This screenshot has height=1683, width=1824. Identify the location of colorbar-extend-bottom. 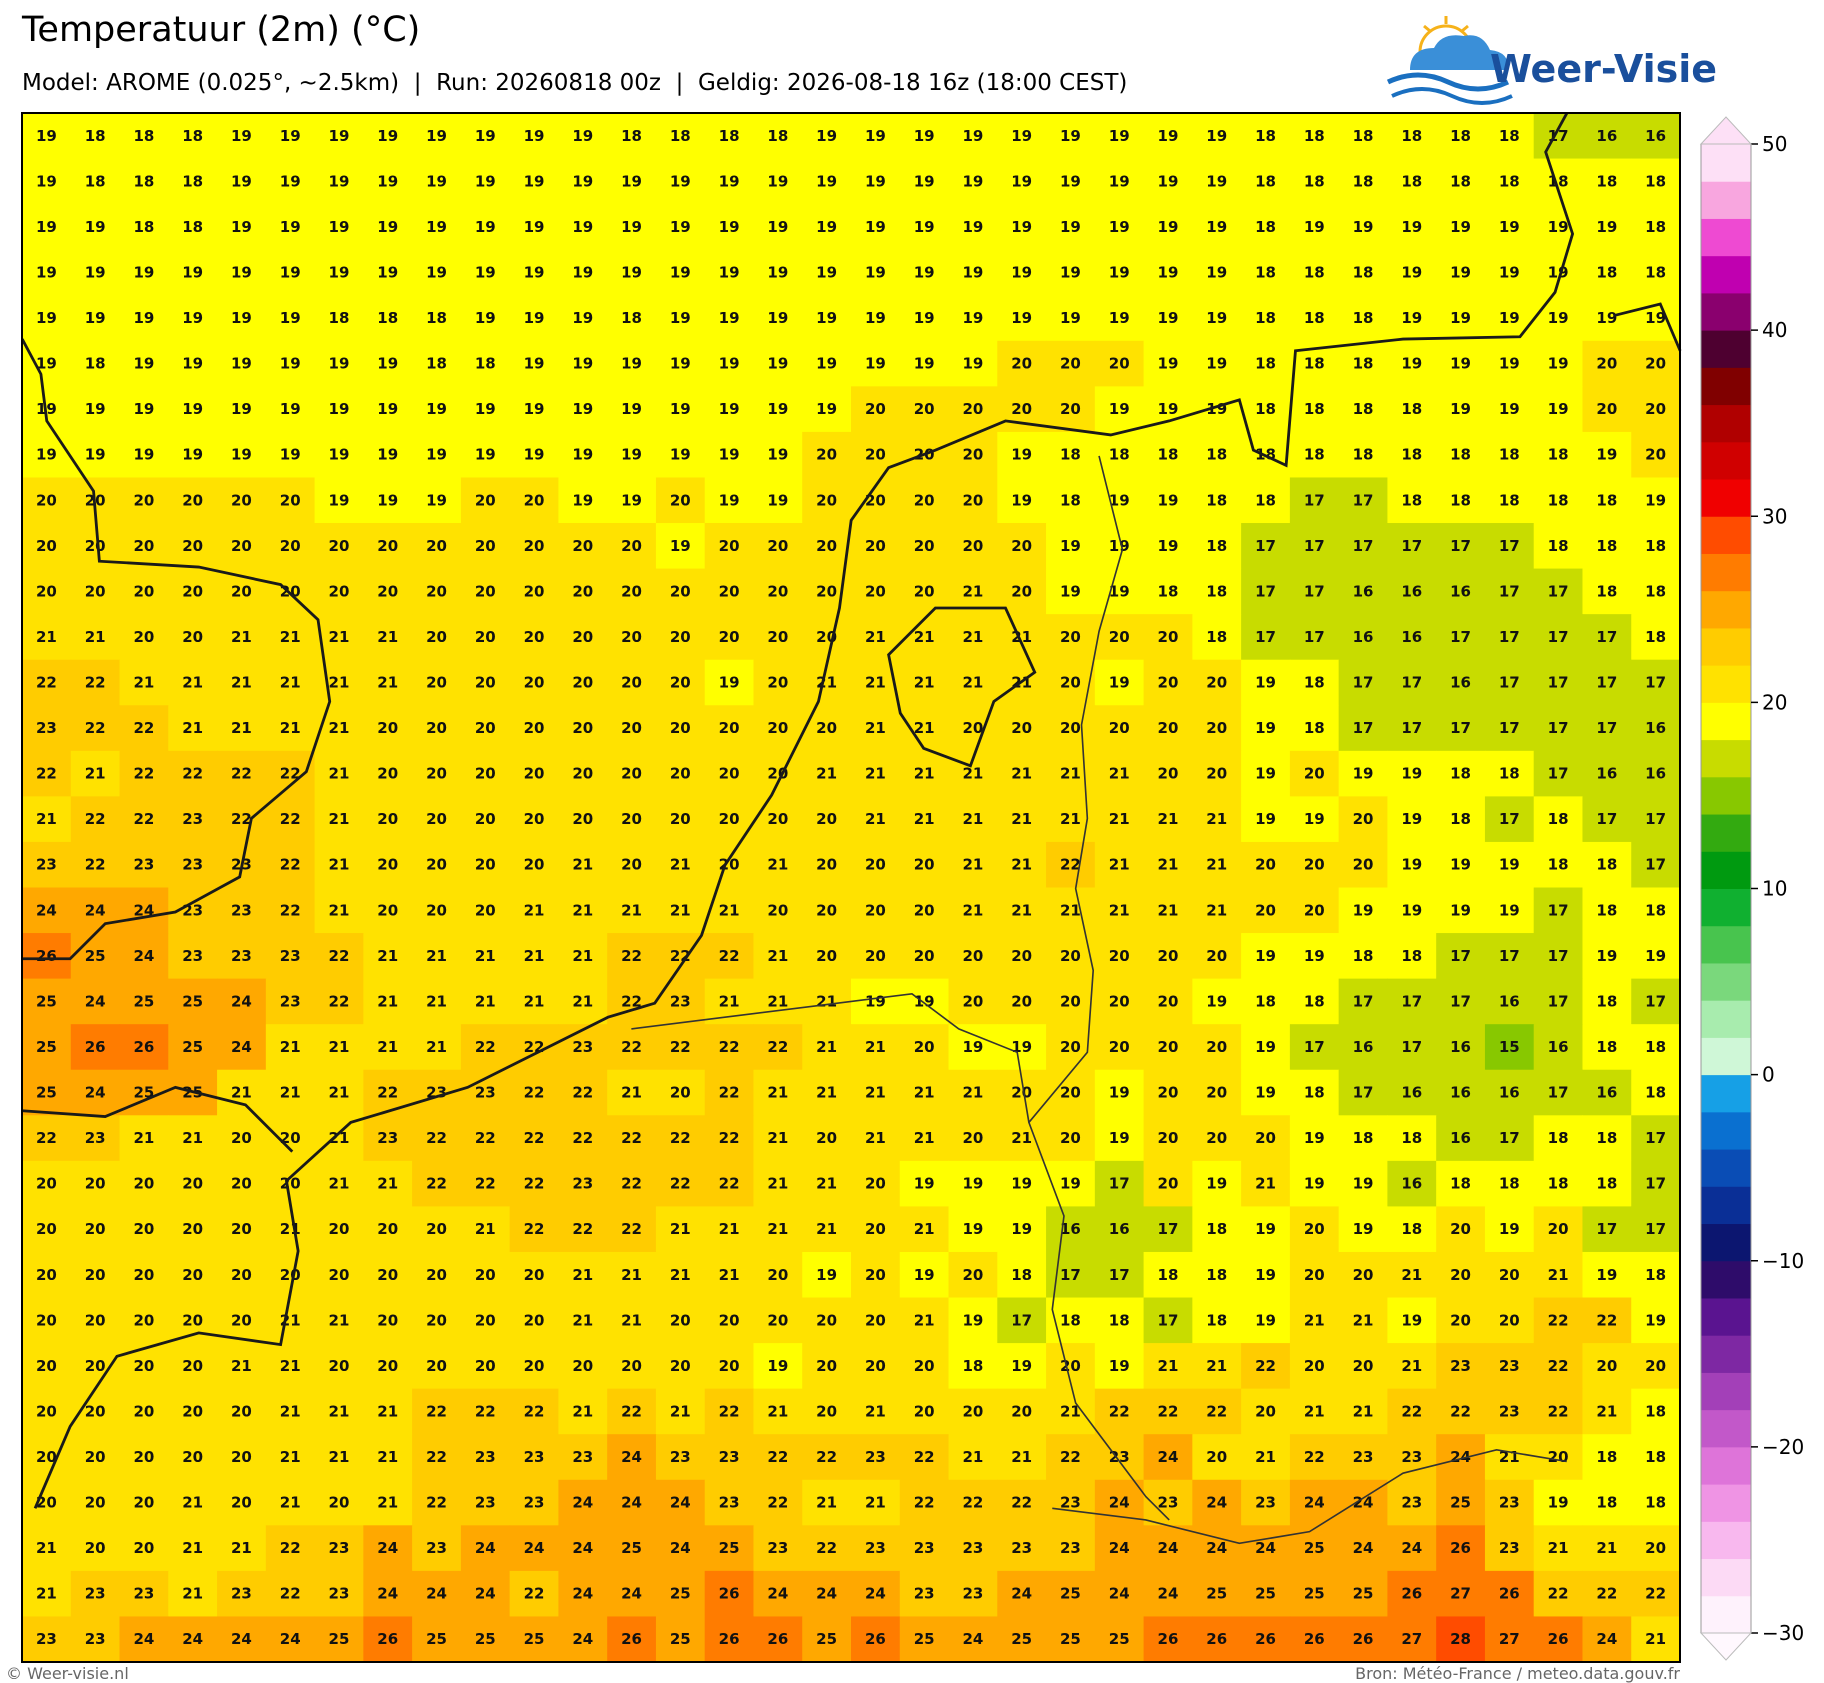
(1726, 1646).